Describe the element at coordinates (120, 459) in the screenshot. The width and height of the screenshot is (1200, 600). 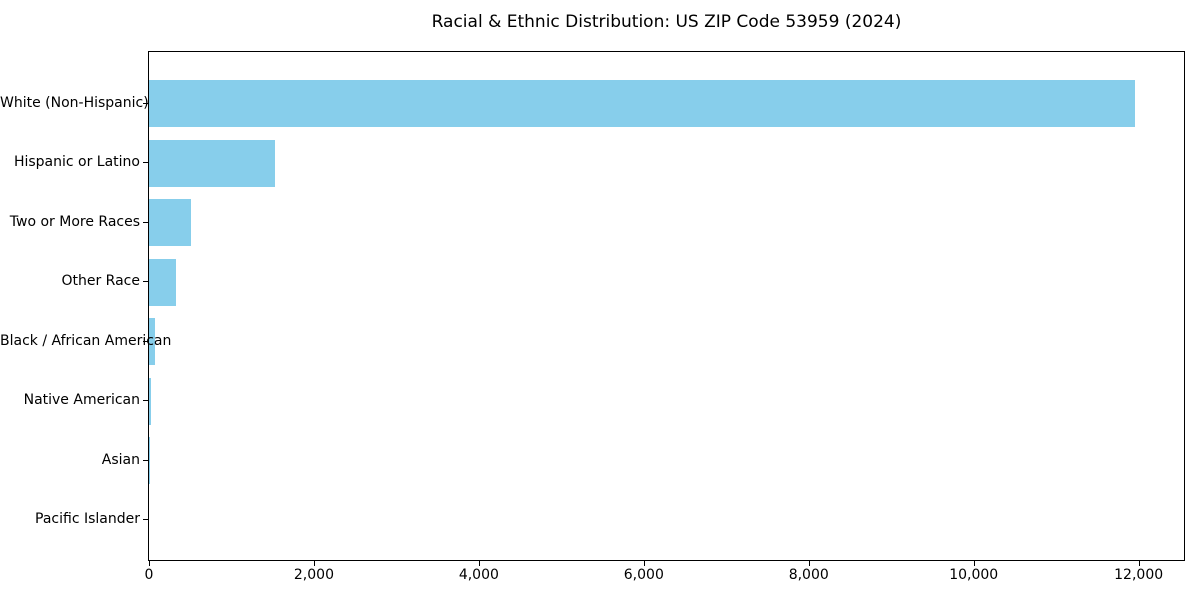
I see `category-label: Asian` at that location.